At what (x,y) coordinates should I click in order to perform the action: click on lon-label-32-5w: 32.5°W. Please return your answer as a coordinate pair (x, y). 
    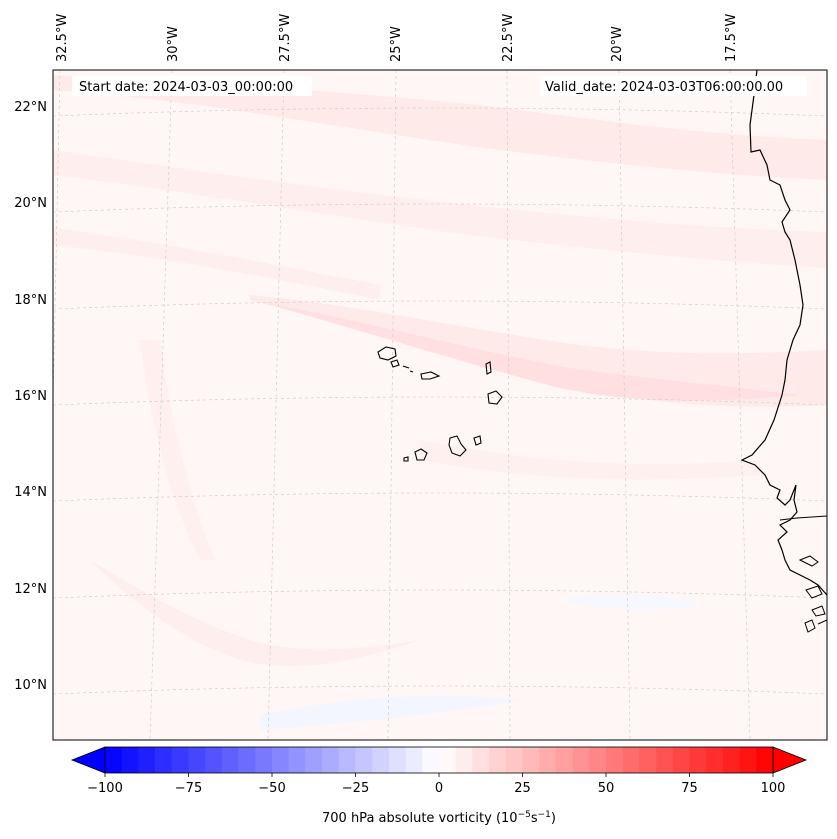
    Looking at the image, I should click on (62, 38).